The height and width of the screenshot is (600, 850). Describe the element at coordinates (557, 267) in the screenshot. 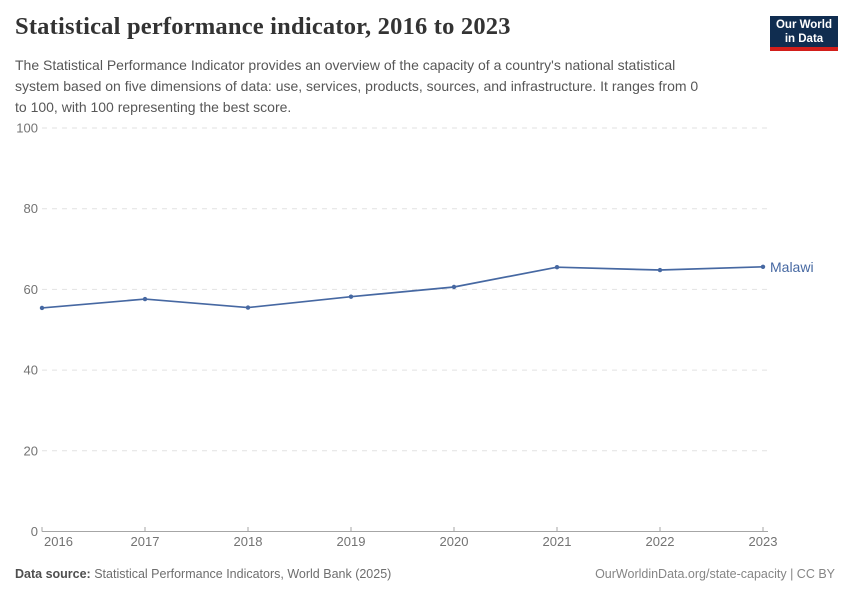

I see `data-point-2021` at that location.